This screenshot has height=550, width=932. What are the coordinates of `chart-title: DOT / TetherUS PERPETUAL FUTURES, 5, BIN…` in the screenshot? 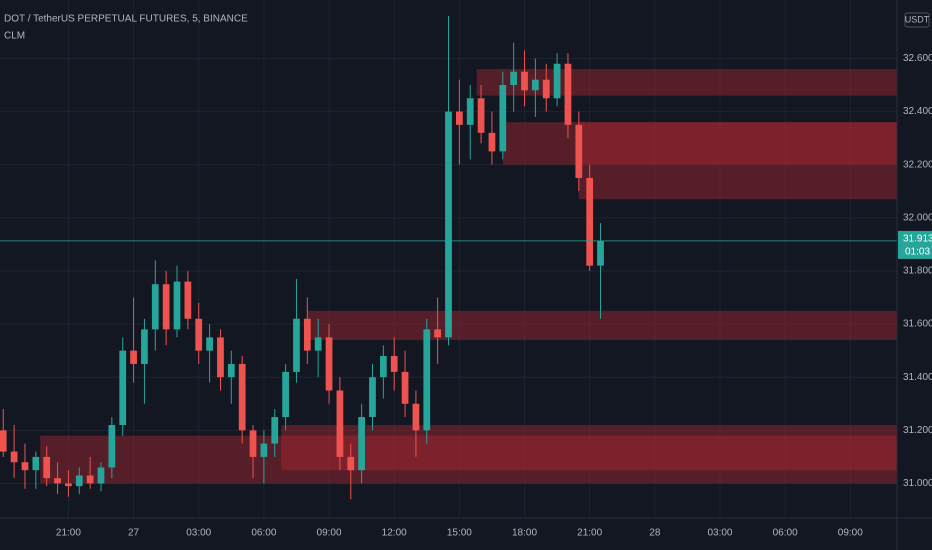 It's located at (126, 19).